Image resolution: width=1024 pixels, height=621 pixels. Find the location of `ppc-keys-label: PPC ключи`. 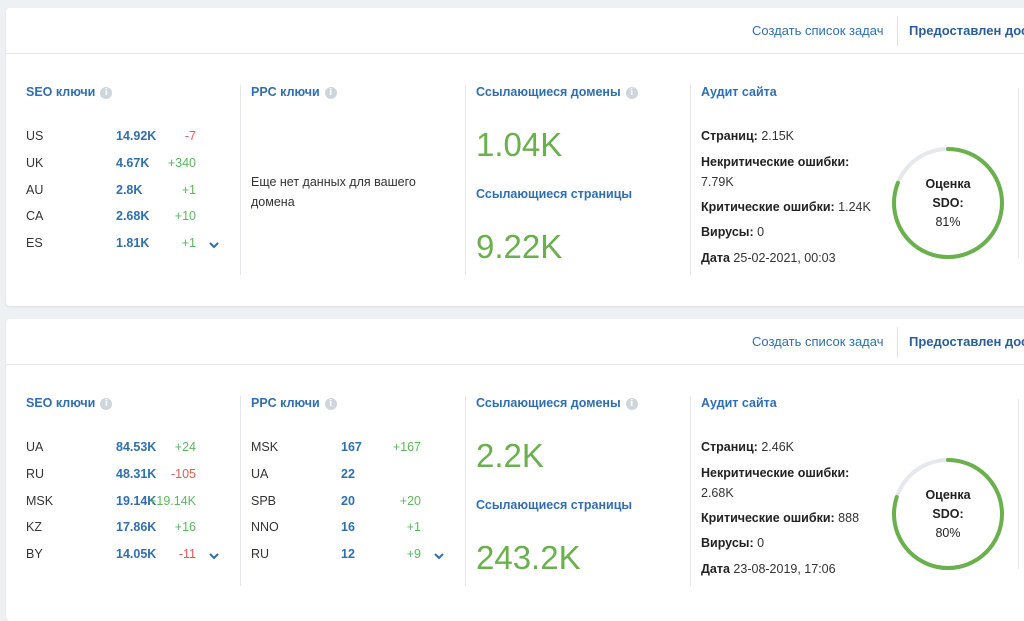

ppc-keys-label: PPC ключи is located at coordinates (285, 403).